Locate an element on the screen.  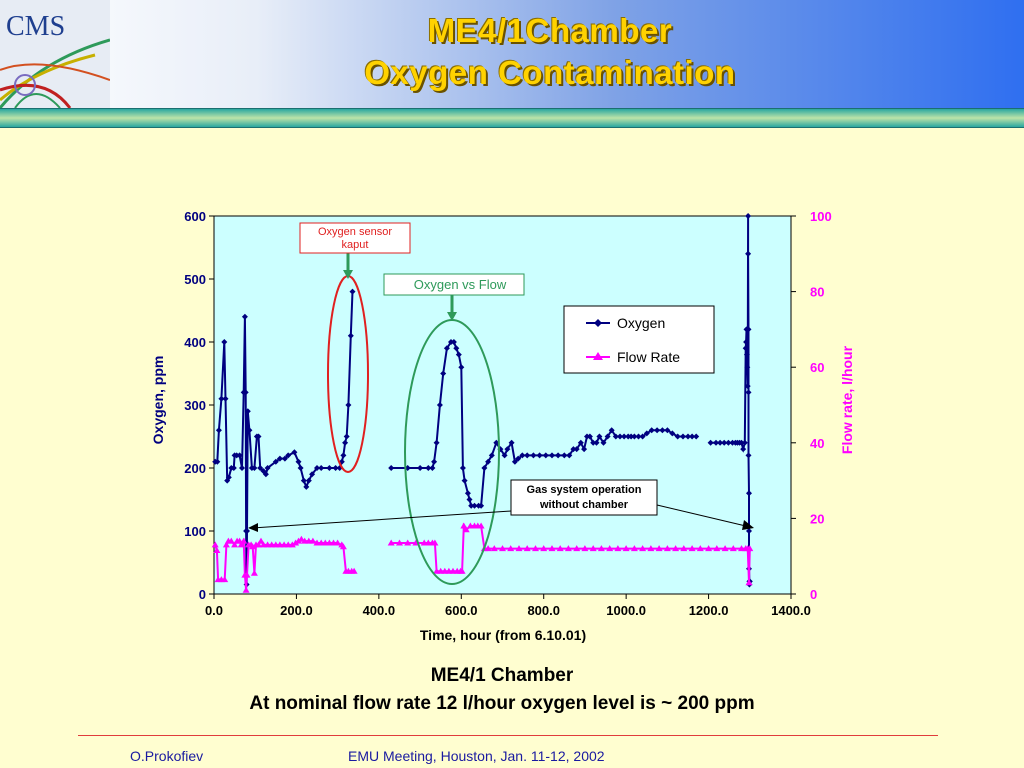
x-tick-label: 1200.0 is located at coordinates (709, 610).